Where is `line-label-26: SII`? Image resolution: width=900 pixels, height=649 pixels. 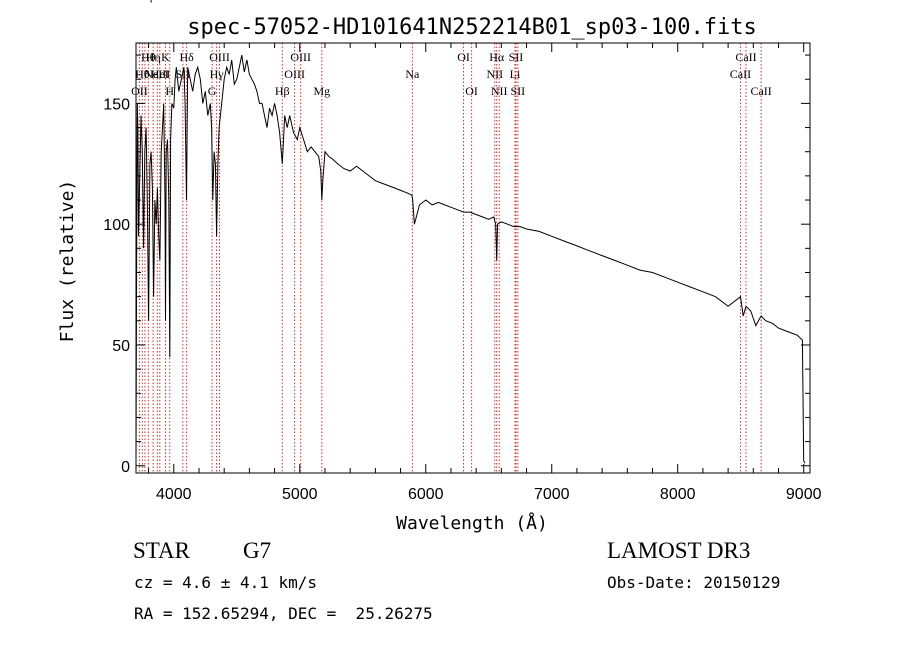 line-label-26: SII is located at coordinates (518, 91).